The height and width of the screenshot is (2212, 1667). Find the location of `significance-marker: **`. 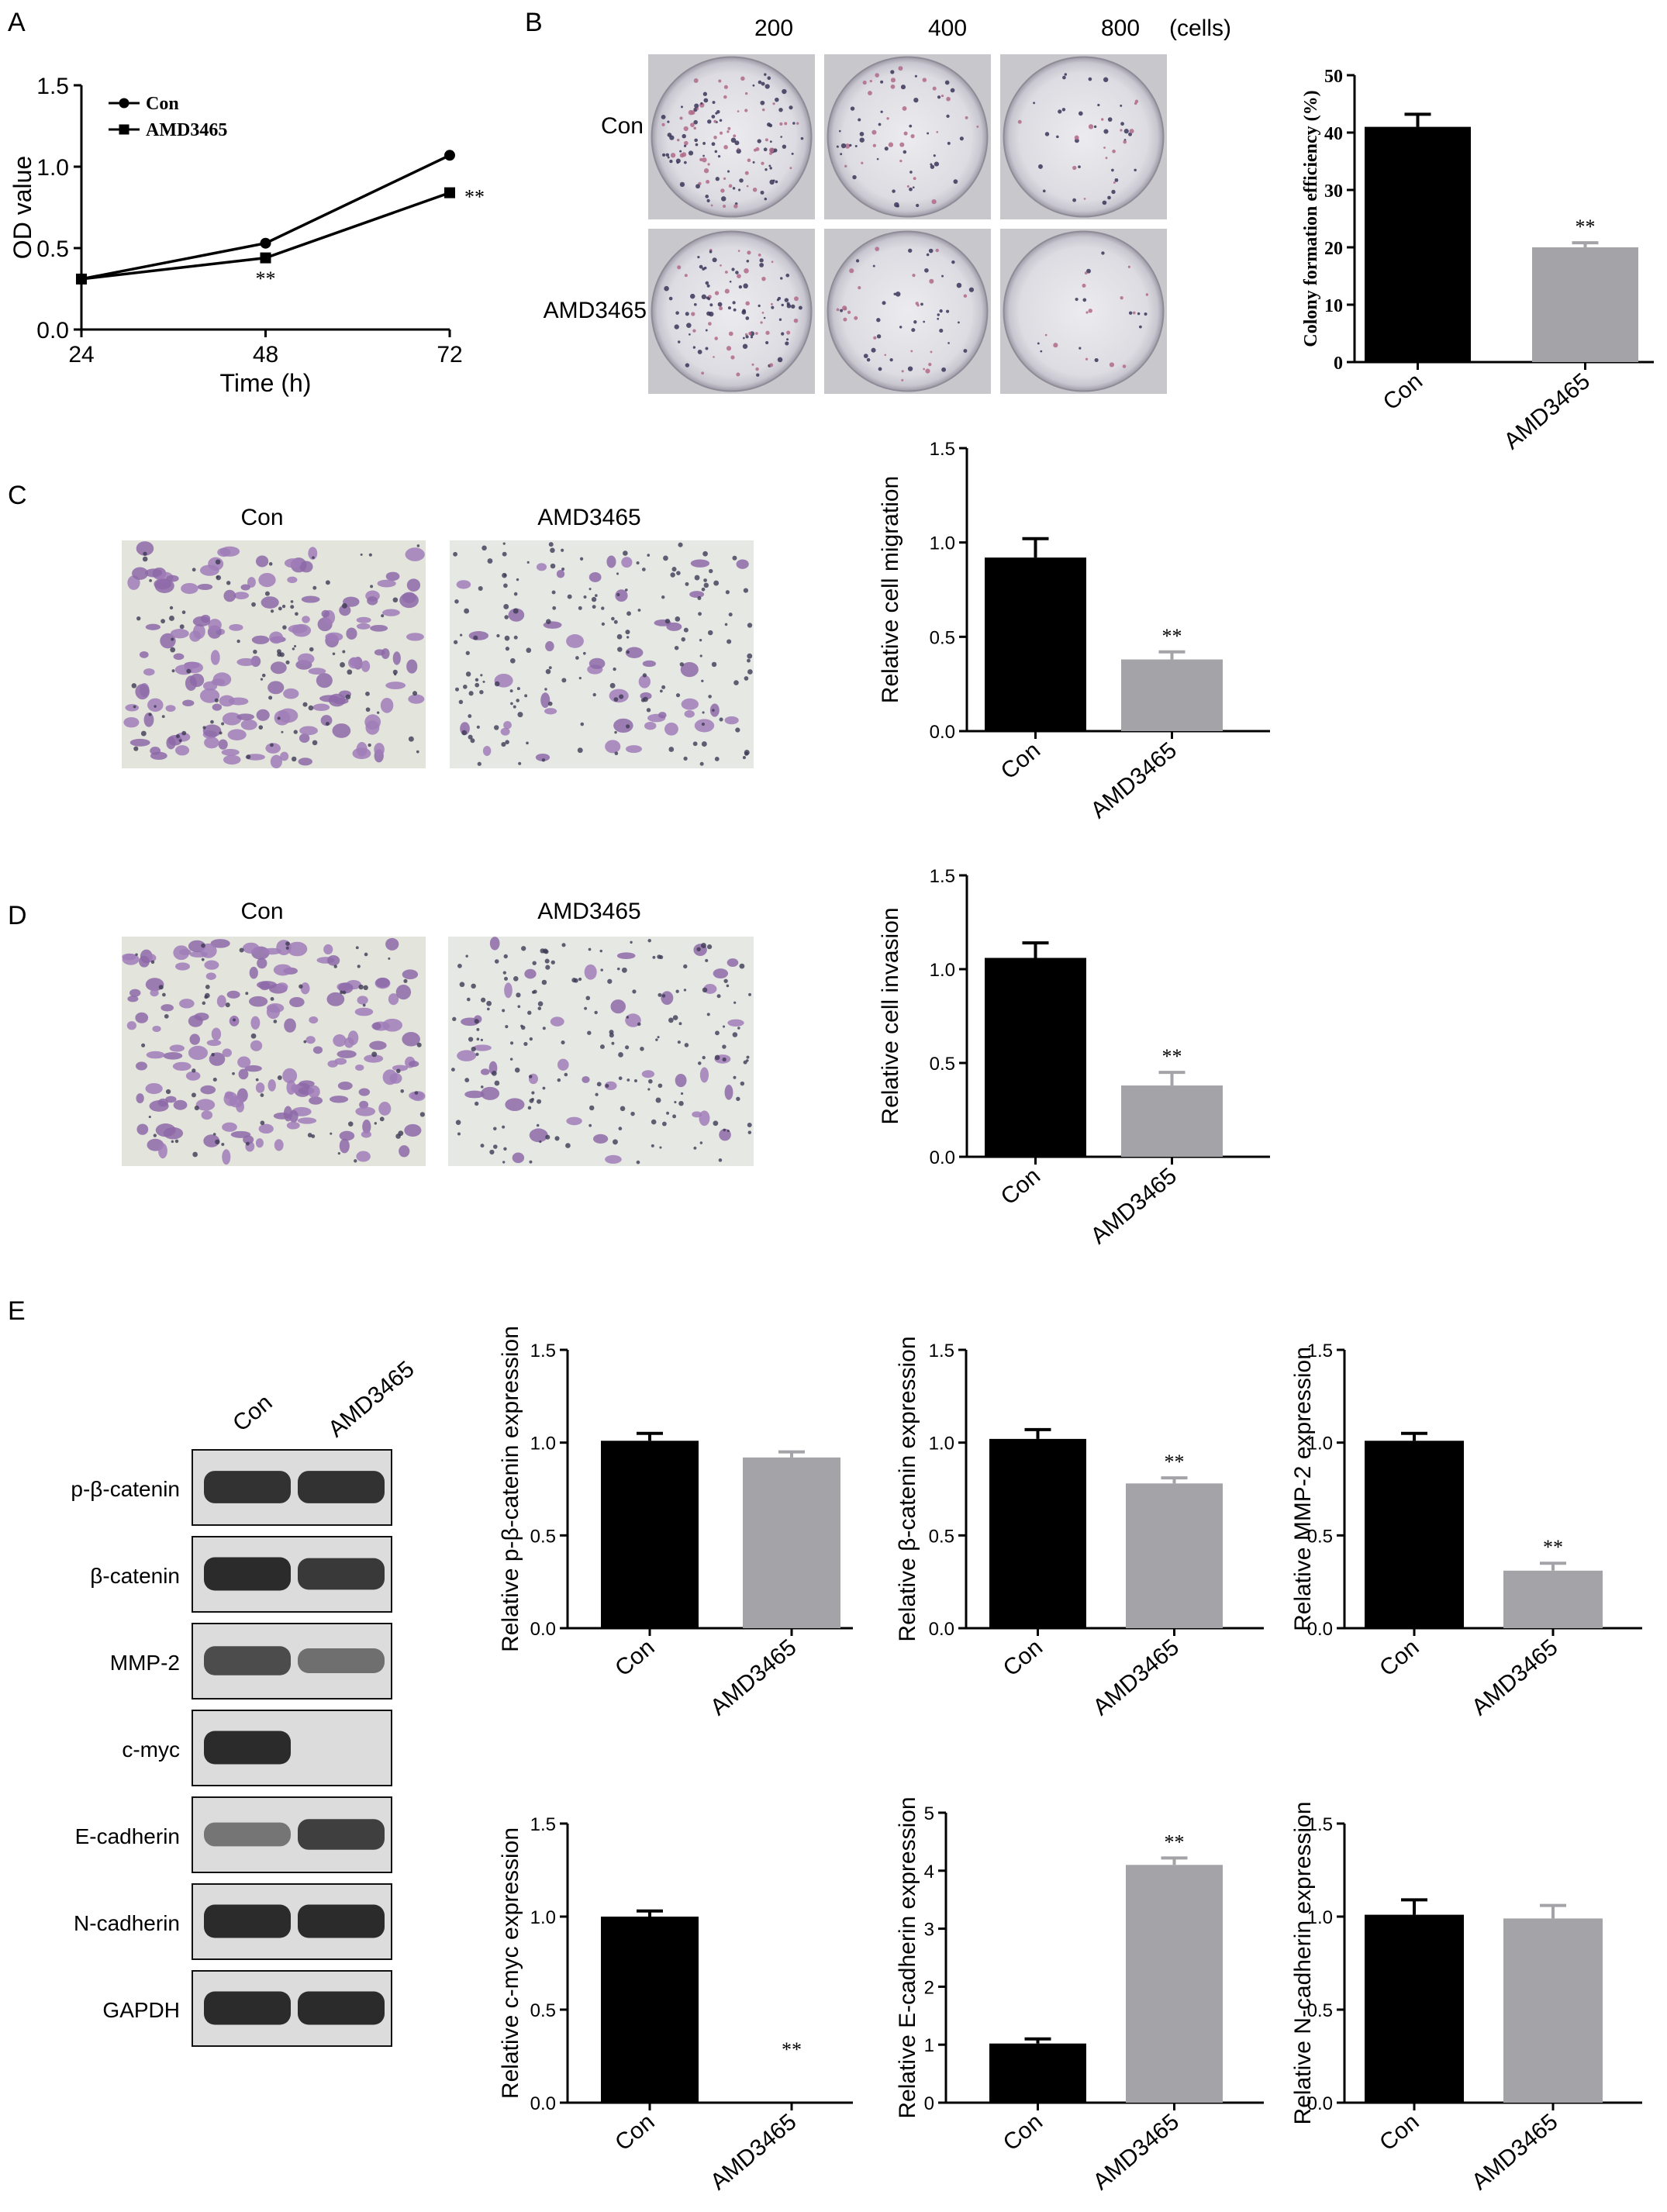

significance-marker: ** is located at coordinates (1175, 1462).